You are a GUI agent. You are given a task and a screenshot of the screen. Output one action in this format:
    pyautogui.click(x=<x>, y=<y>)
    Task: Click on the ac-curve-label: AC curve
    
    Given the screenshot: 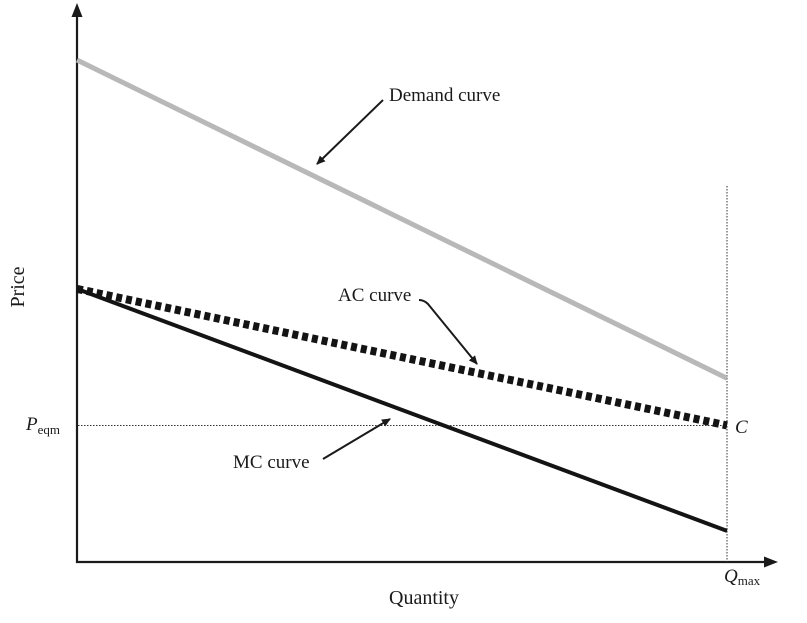 What is the action you would take?
    pyautogui.click(x=374, y=295)
    